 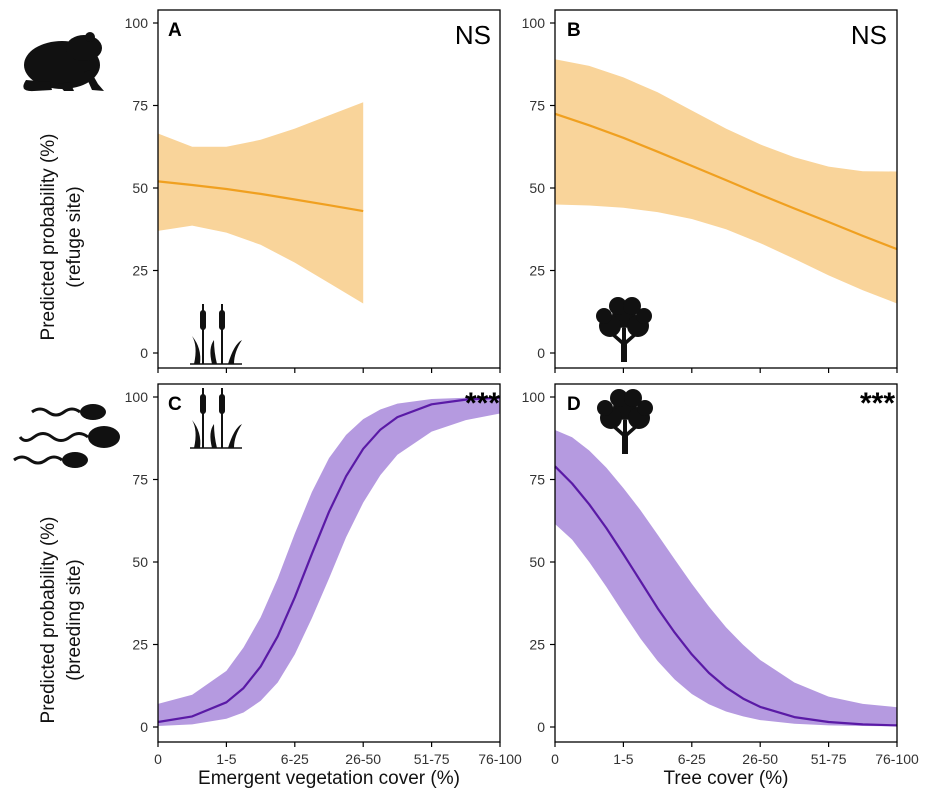 I want to click on cattail-icon-c, so click(x=216, y=418).